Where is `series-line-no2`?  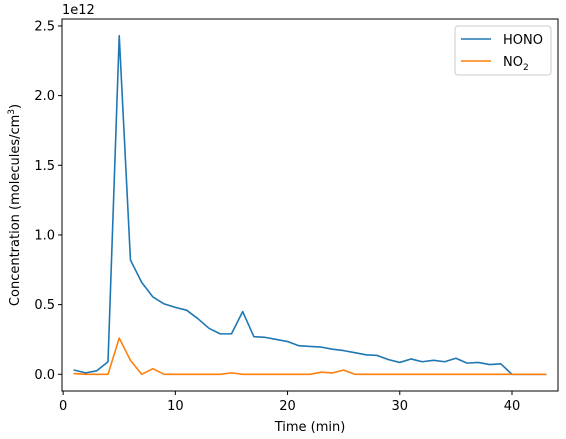
series-line-no2 is located at coordinates (310, 356).